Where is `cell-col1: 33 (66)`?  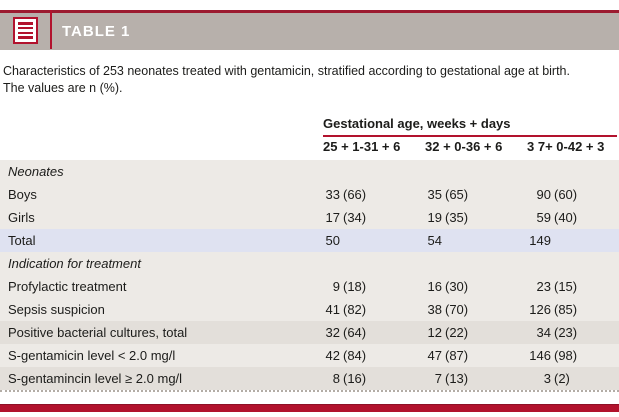
cell-col1: 33 (66) is located at coordinates (346, 194).